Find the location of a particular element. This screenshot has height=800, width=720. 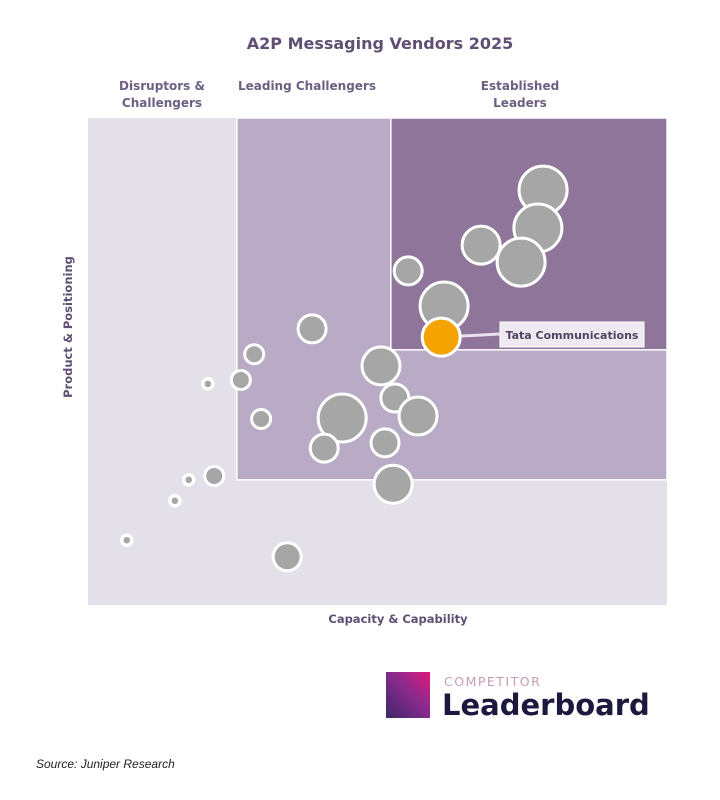

logo-mark is located at coordinates (408, 695).